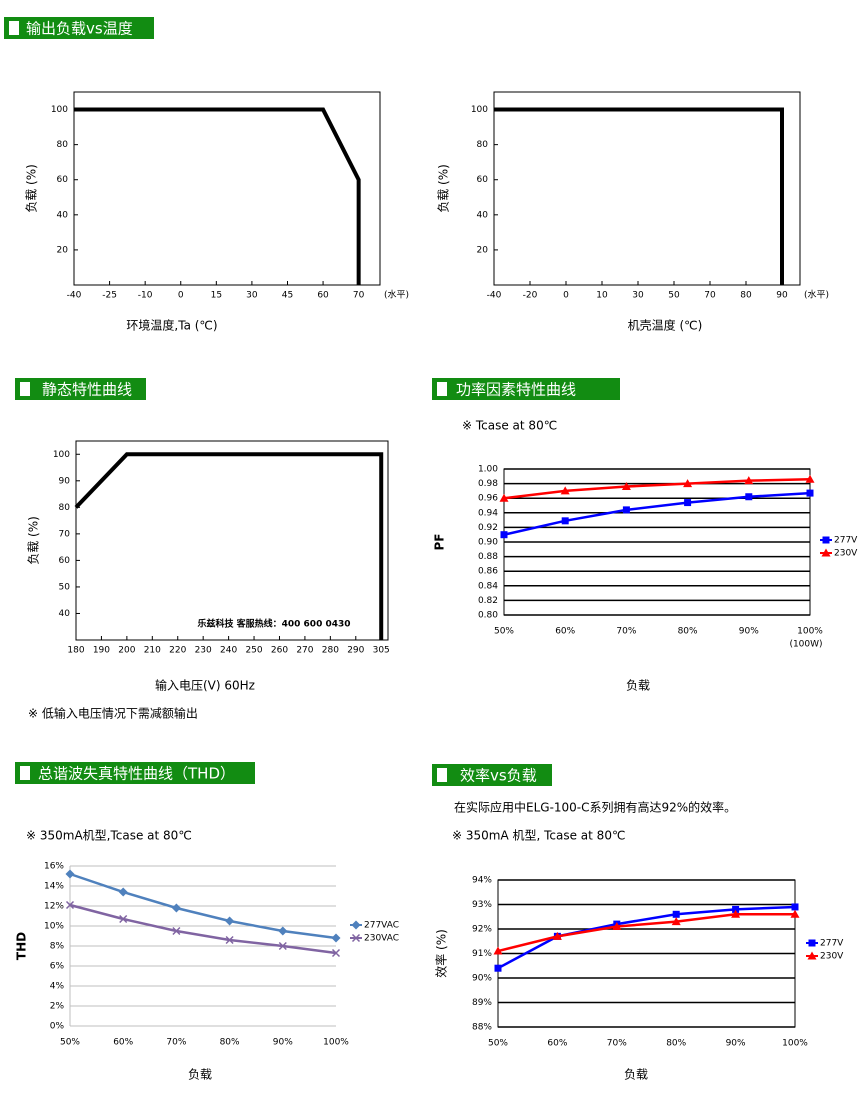 The width and height of the screenshot is (864, 1098). I want to click on legend-label: 230VAC, so click(381, 939).